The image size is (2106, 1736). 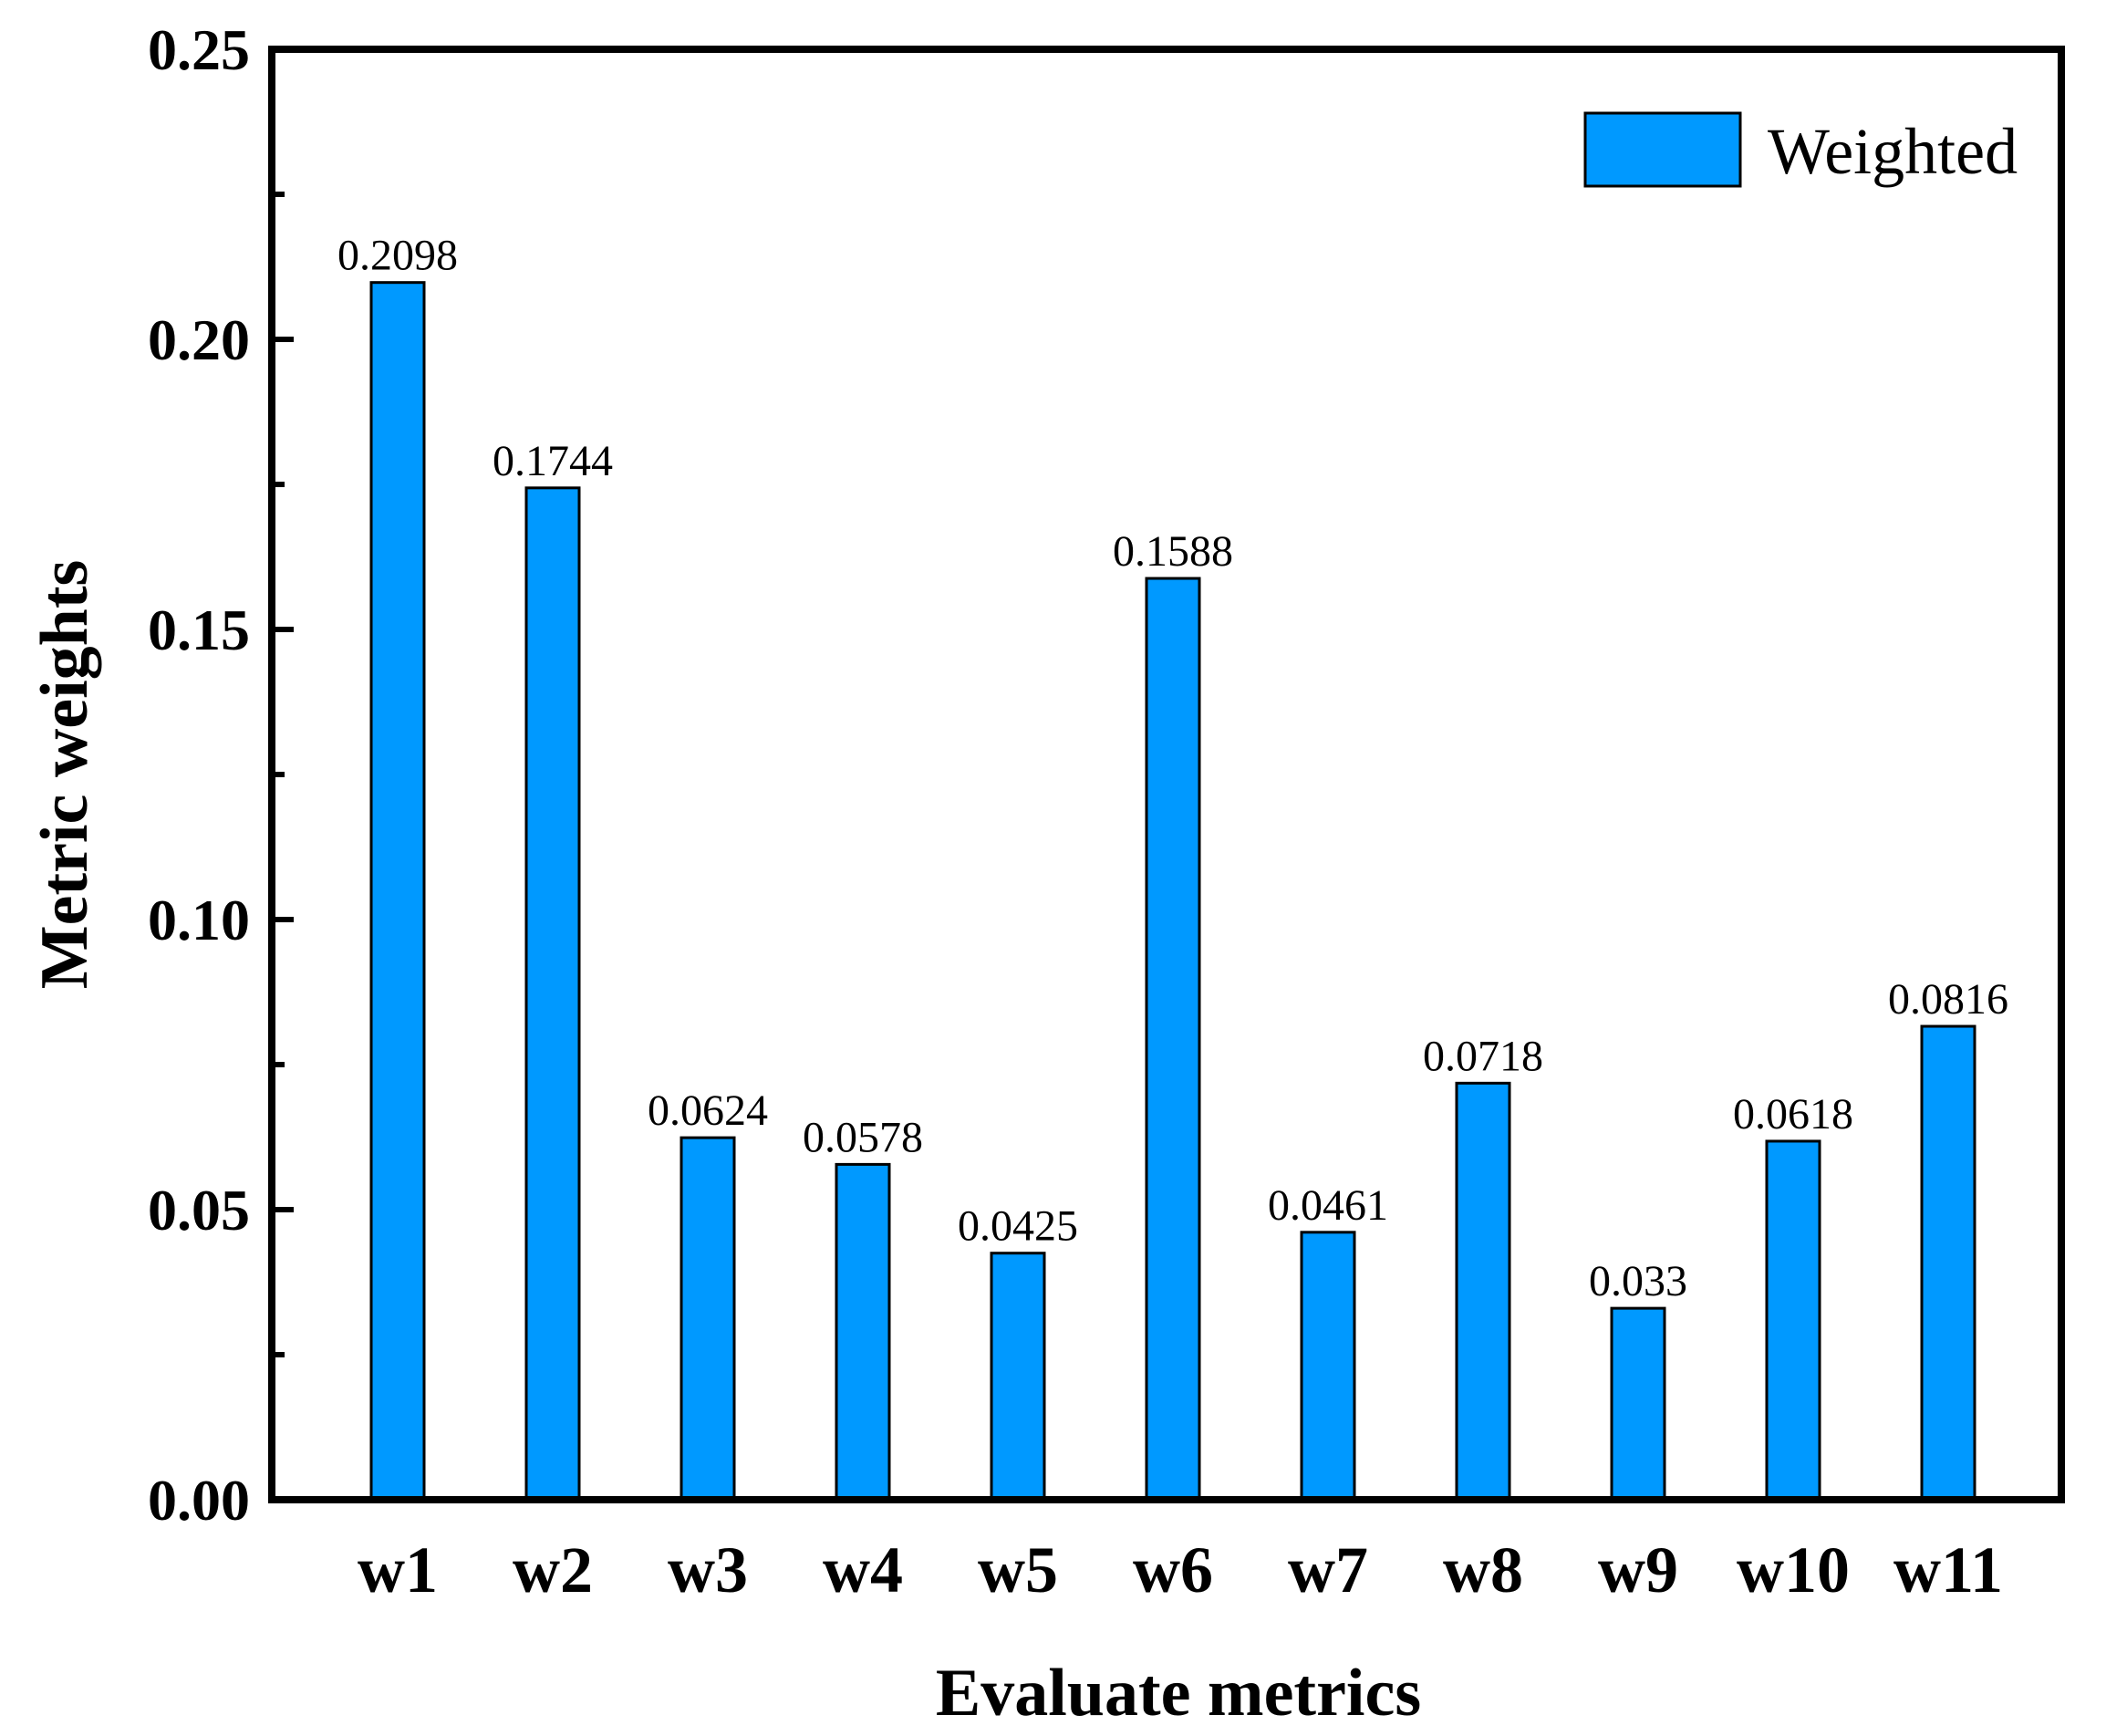 What do you see at coordinates (1638, 1281) in the screenshot?
I see `value-label-w9: 0.033` at bounding box center [1638, 1281].